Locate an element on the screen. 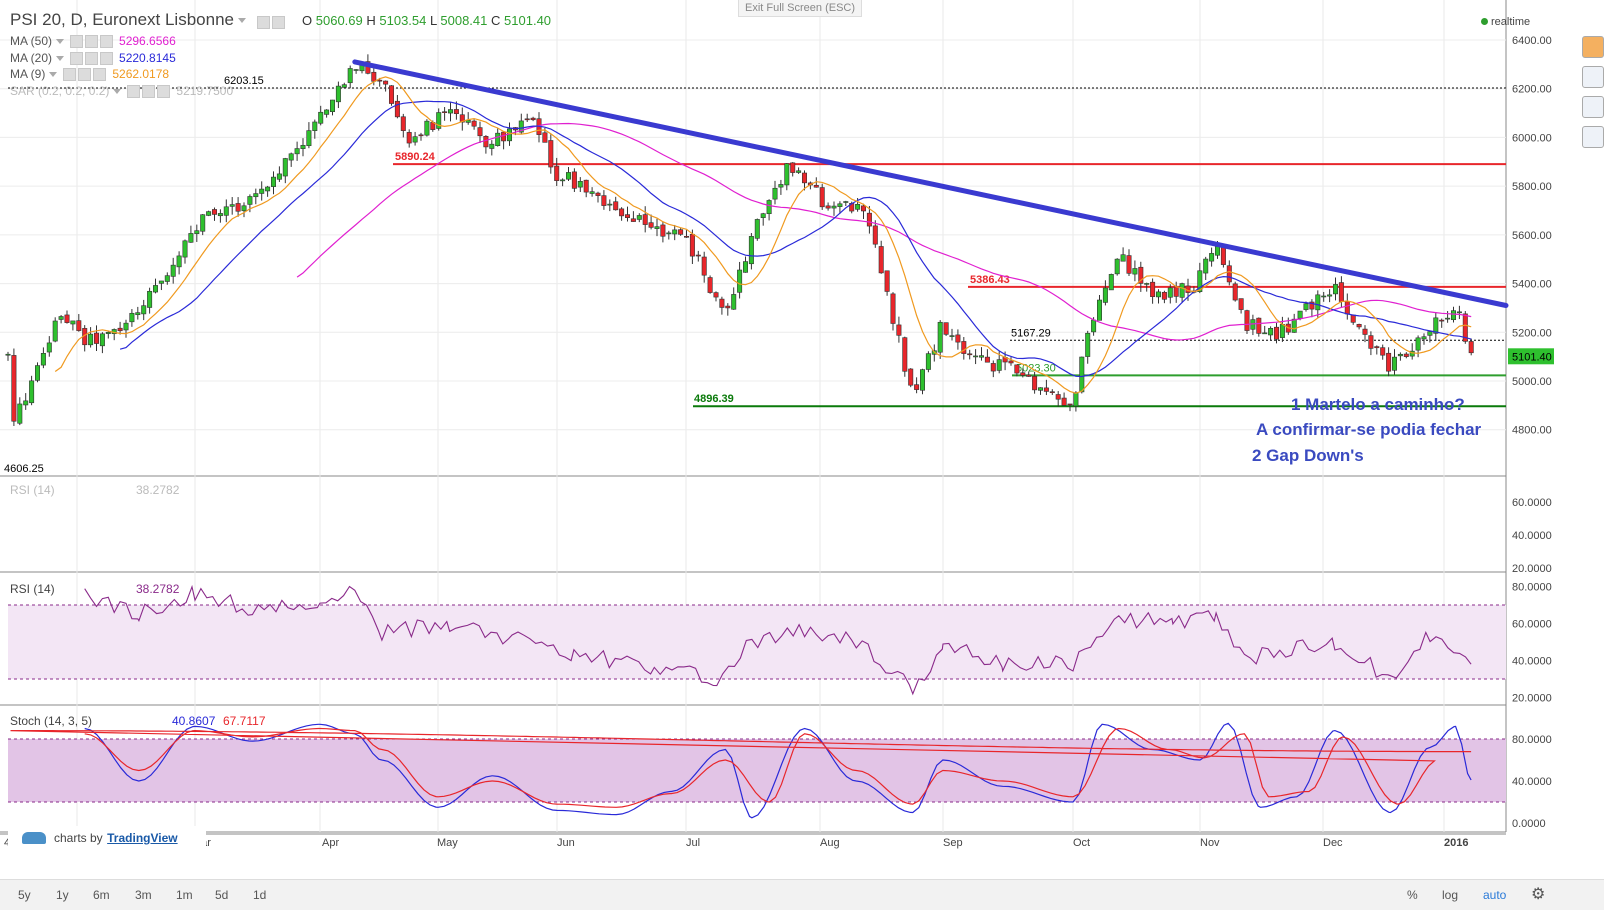  indicator-row-1: MA (20) 5220.8145 is located at coordinates (93, 58).